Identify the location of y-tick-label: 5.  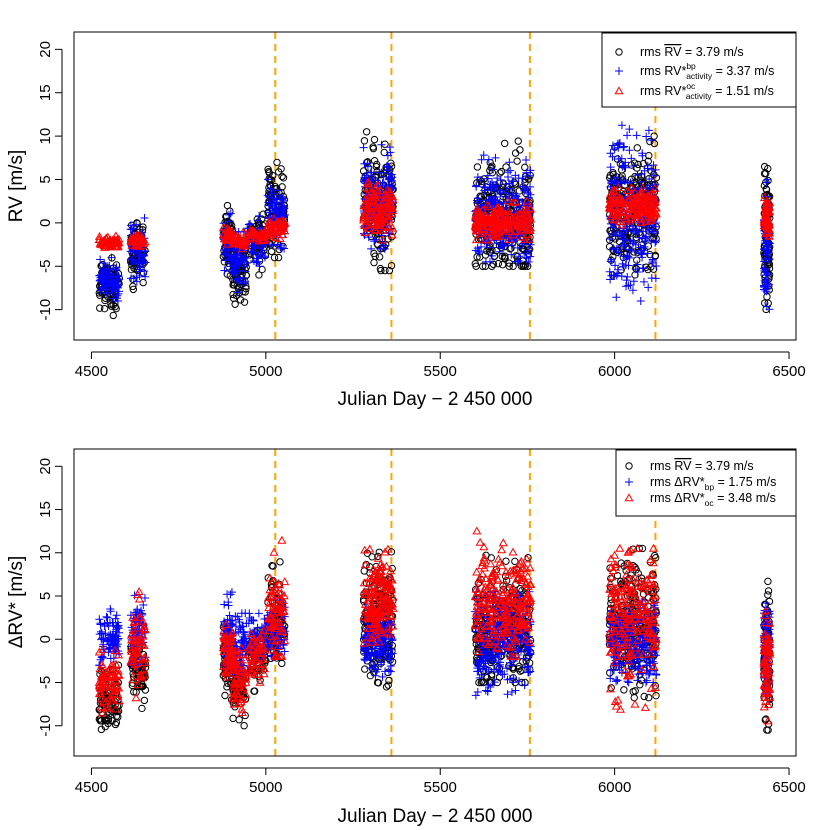
(45, 179).